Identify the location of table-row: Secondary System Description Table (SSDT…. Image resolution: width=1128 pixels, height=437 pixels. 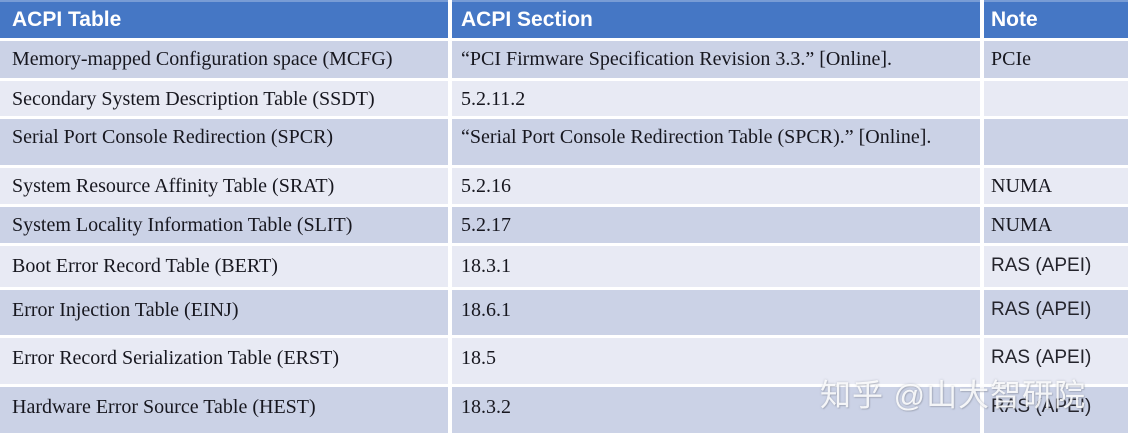
(564, 98).